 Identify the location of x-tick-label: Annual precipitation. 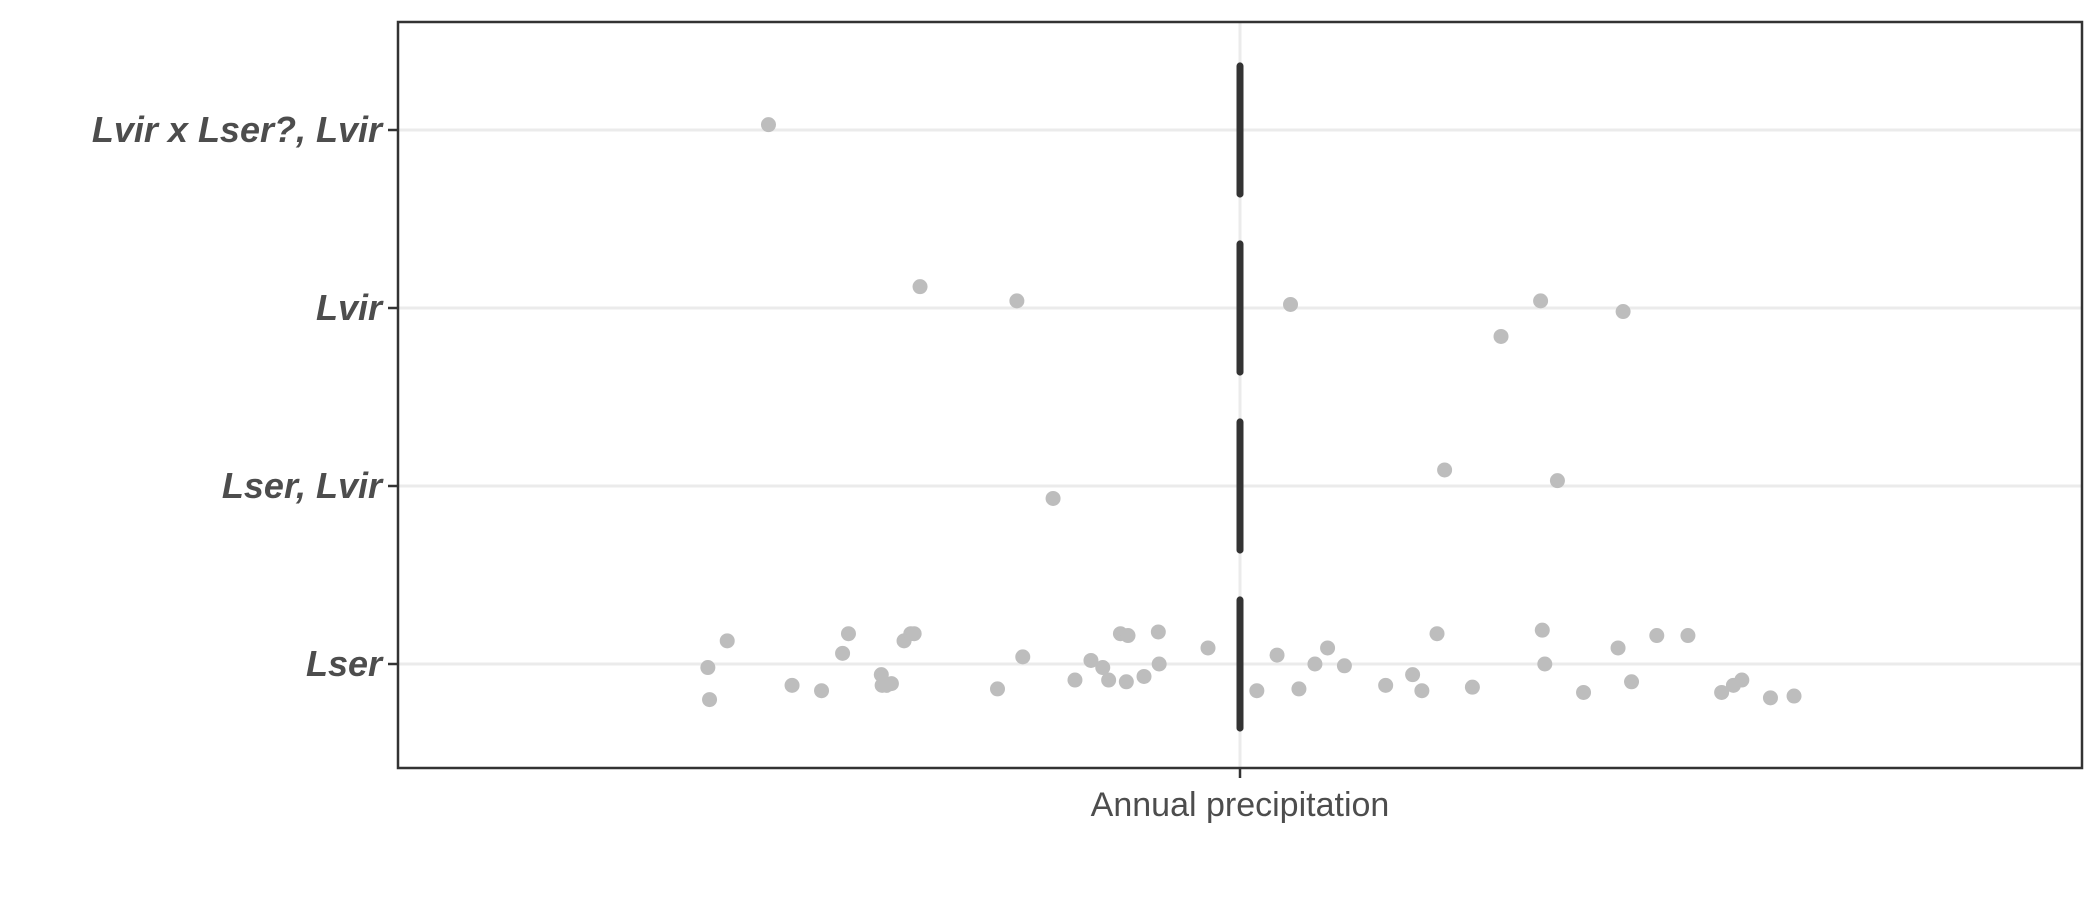
(1240, 805).